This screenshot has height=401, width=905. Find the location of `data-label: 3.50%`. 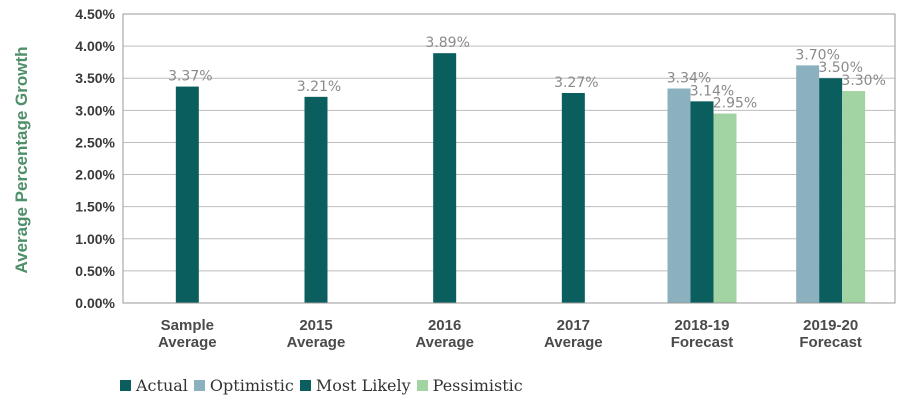

data-label: 3.50% is located at coordinates (840, 68).